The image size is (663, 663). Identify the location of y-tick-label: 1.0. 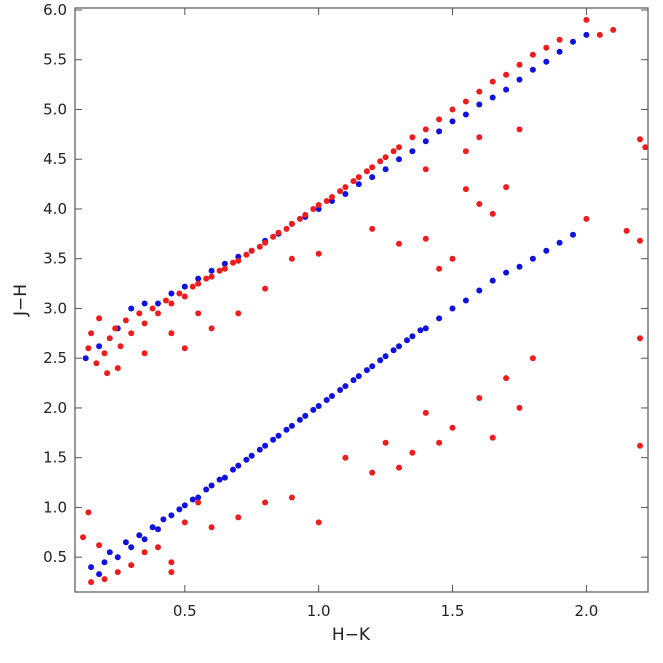
(55, 507).